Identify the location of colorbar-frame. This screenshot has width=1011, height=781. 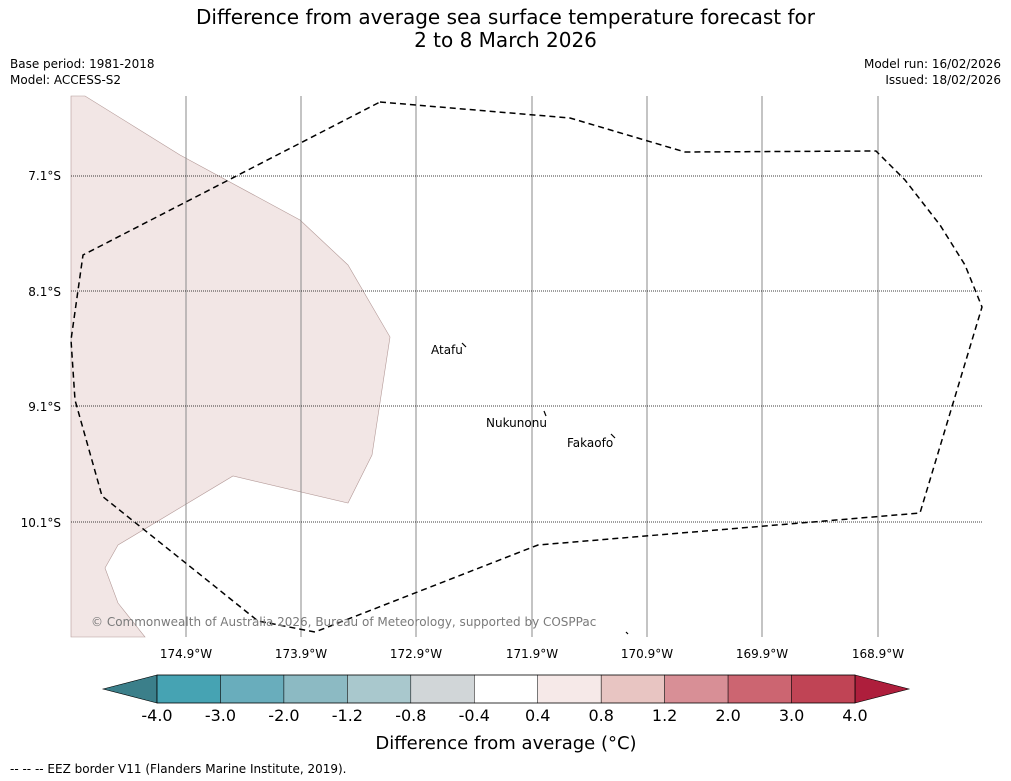
(506, 689).